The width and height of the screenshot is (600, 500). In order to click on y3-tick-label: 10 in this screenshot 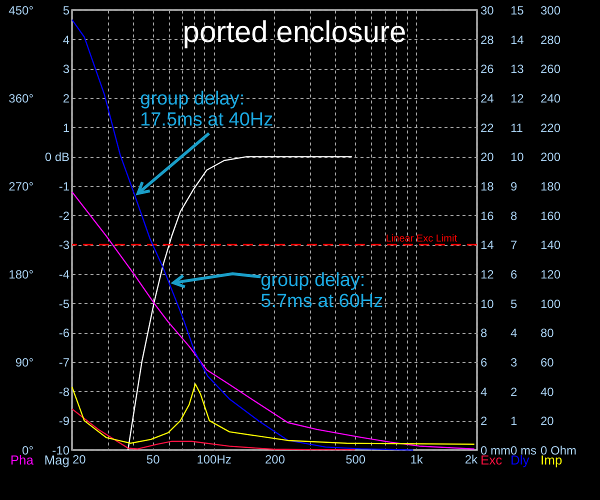, I will do `click(487, 303)`.